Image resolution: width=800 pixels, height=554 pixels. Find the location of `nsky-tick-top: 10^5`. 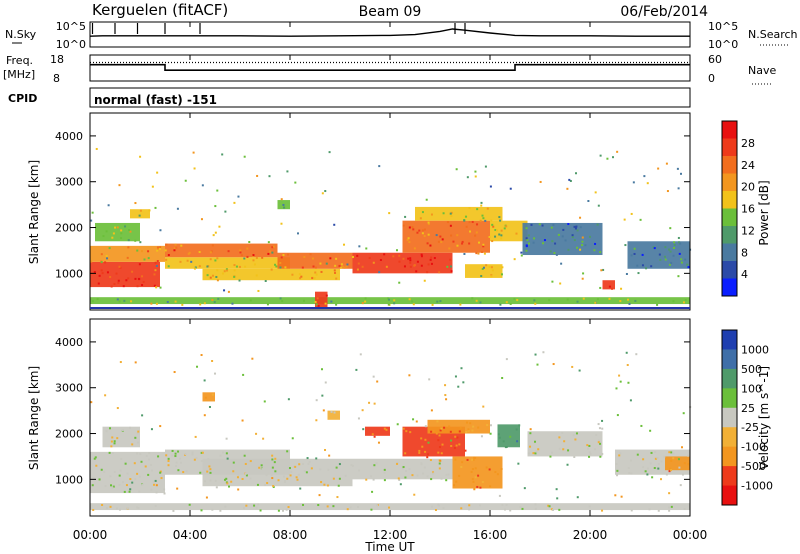

nsky-tick-top: 10^5 is located at coordinates (71, 26).